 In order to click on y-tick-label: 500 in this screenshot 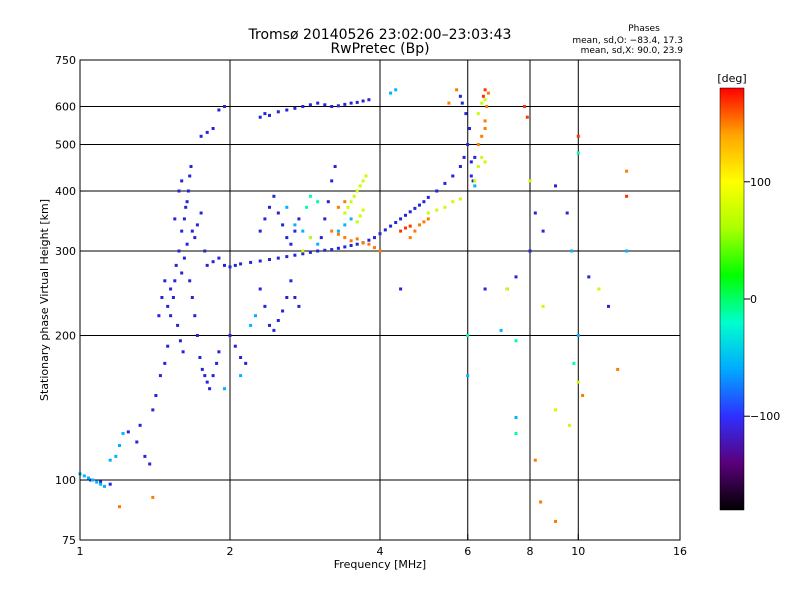, I will do `click(65, 145)`.